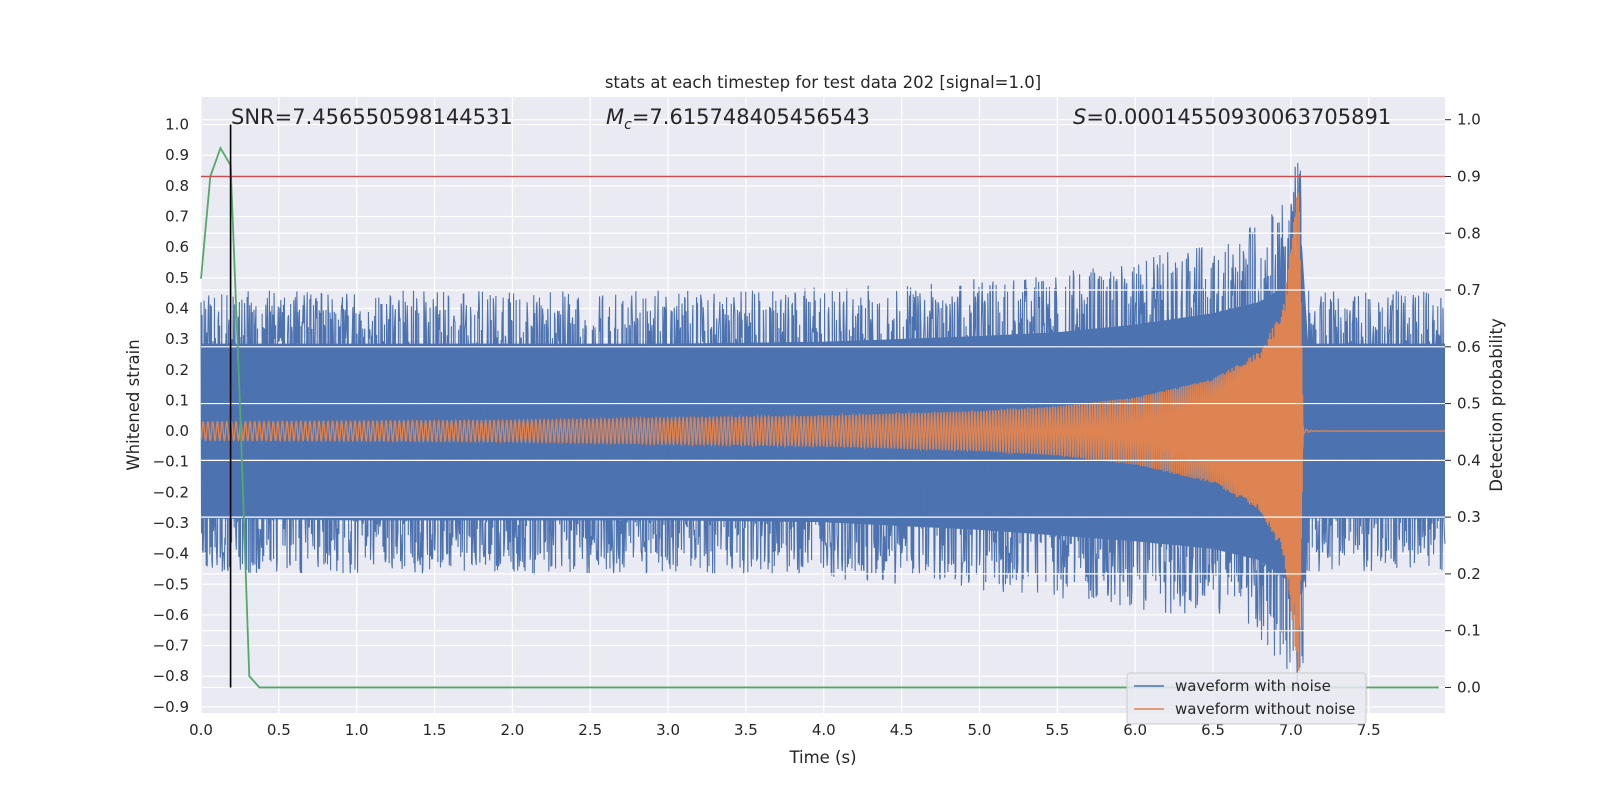 The image size is (1600, 804). I want to click on y-axis-label-left: Whitened strain, so click(133, 404).